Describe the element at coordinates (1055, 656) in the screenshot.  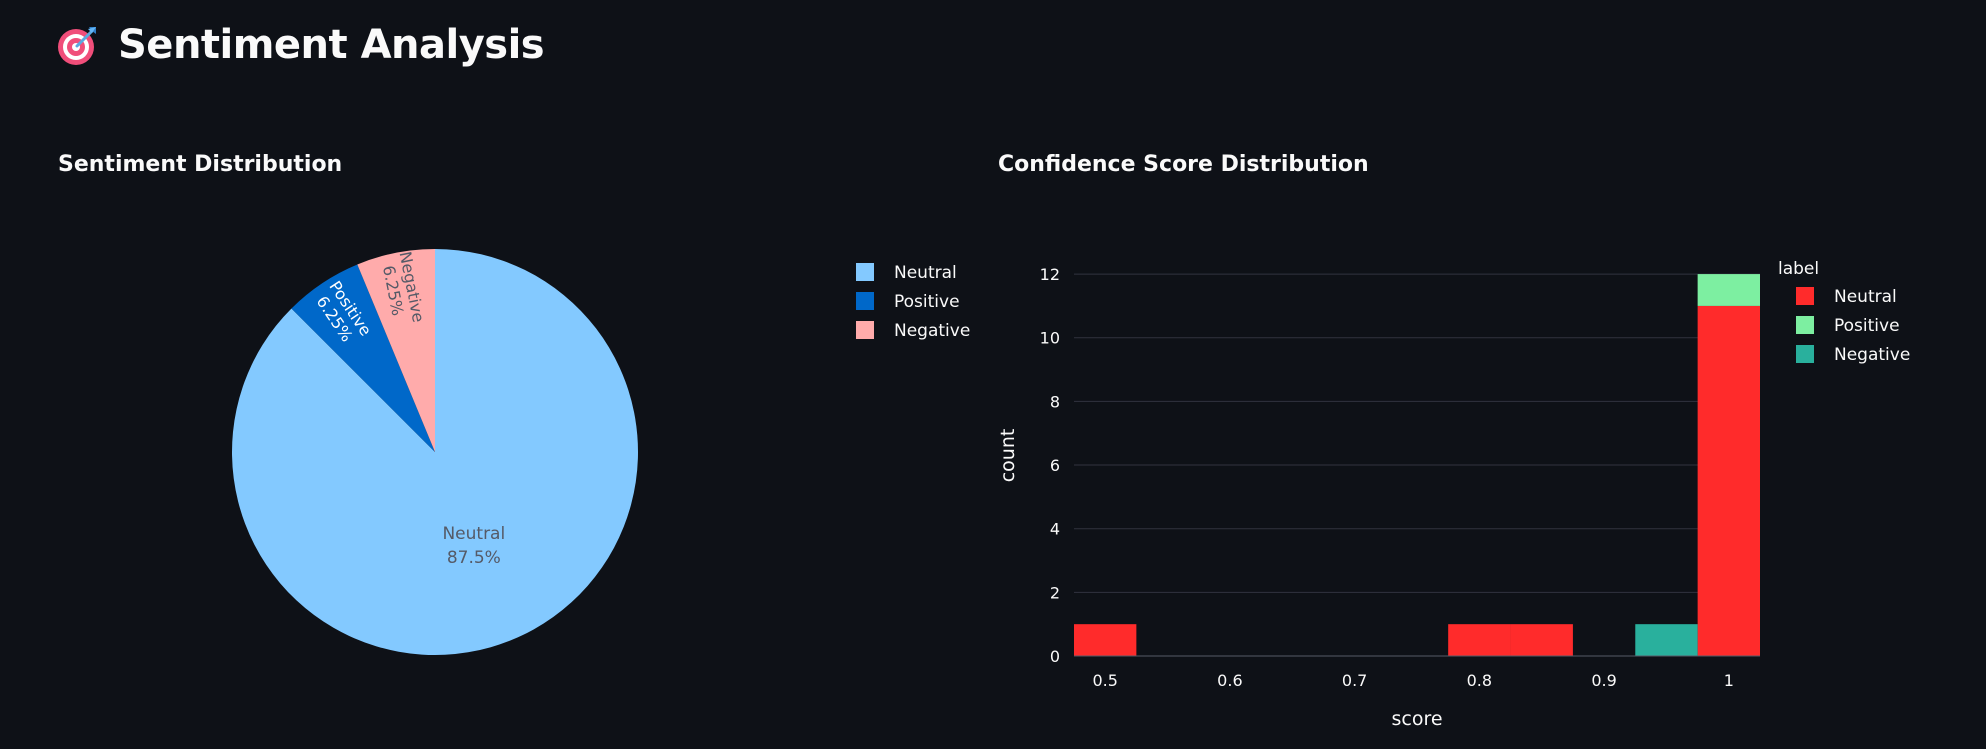
I see `y-tick-label: 0` at that location.